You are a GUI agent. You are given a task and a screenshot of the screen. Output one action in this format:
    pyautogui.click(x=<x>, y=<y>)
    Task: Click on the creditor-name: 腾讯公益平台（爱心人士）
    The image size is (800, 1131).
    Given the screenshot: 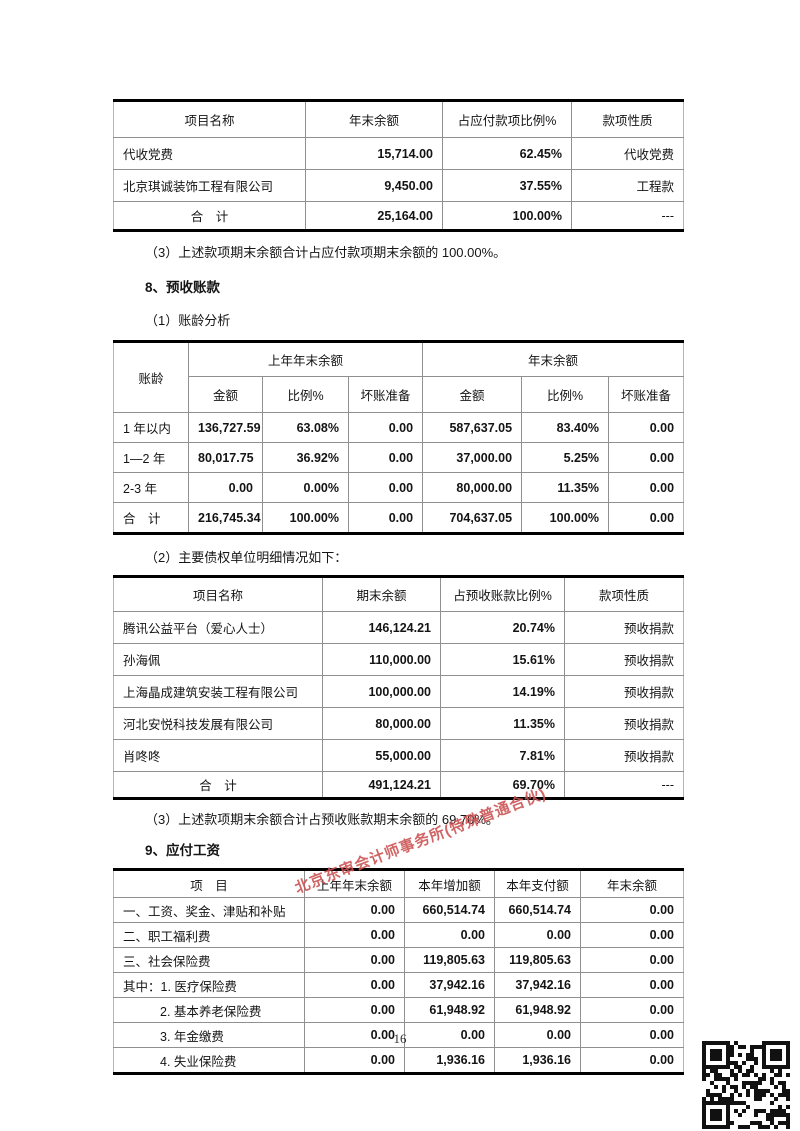 What is the action you would take?
    pyautogui.click(x=218, y=627)
    